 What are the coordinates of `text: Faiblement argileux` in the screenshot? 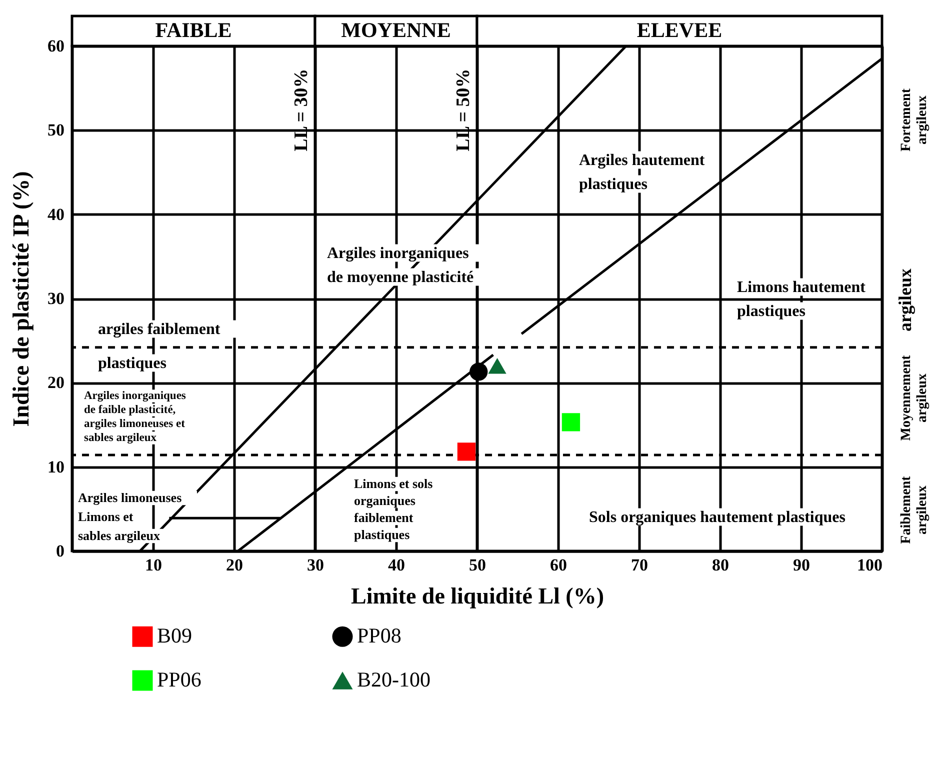 It's located at (914, 510).